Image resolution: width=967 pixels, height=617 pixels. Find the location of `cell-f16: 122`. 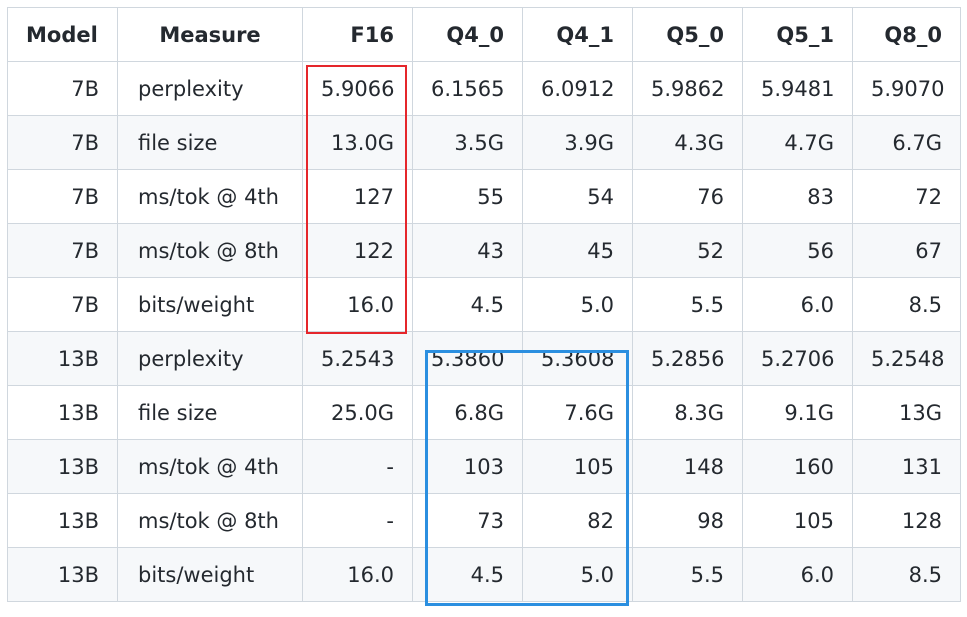

cell-f16: 122 is located at coordinates (357, 250).